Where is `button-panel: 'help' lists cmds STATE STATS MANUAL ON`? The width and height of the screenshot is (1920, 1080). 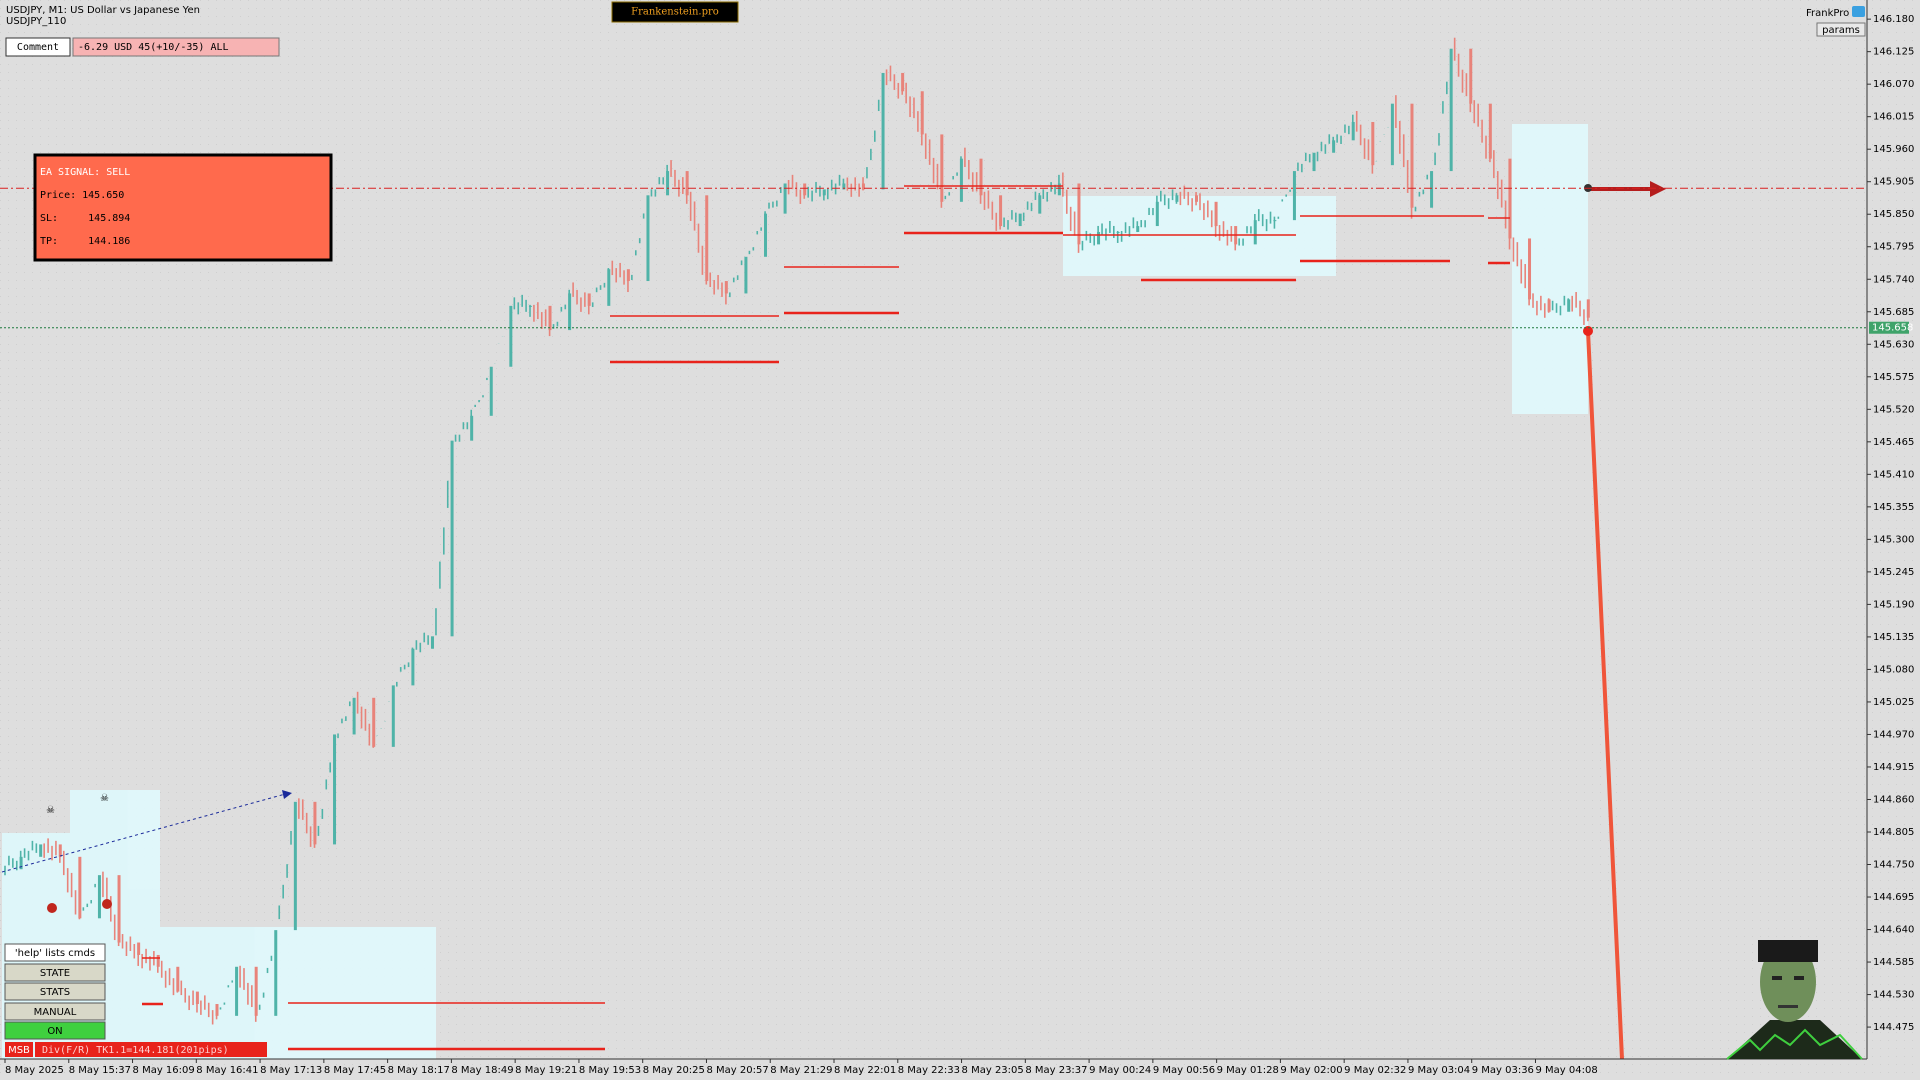 button-panel: 'help' lists cmds STATE STATS MANUAL ON is located at coordinates (55, 991).